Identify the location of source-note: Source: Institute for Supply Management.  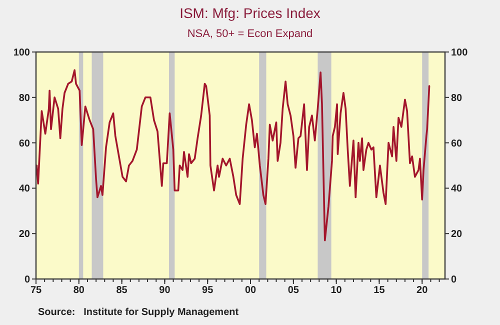
(139, 312).